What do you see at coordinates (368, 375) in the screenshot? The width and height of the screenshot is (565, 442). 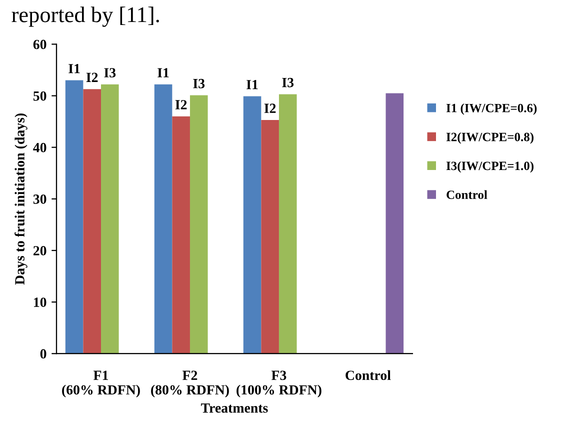 I see `x-tick-label: Control` at bounding box center [368, 375].